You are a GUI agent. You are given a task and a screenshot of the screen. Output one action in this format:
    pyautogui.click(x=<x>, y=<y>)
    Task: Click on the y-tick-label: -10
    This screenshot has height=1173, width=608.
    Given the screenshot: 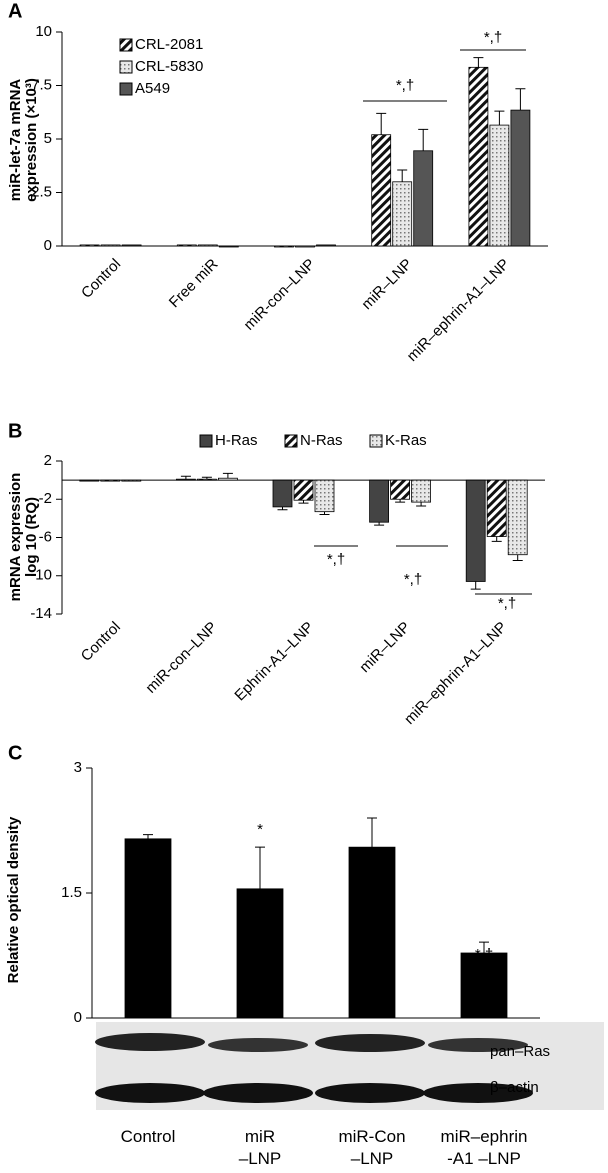 What is the action you would take?
    pyautogui.click(x=41, y=575)
    